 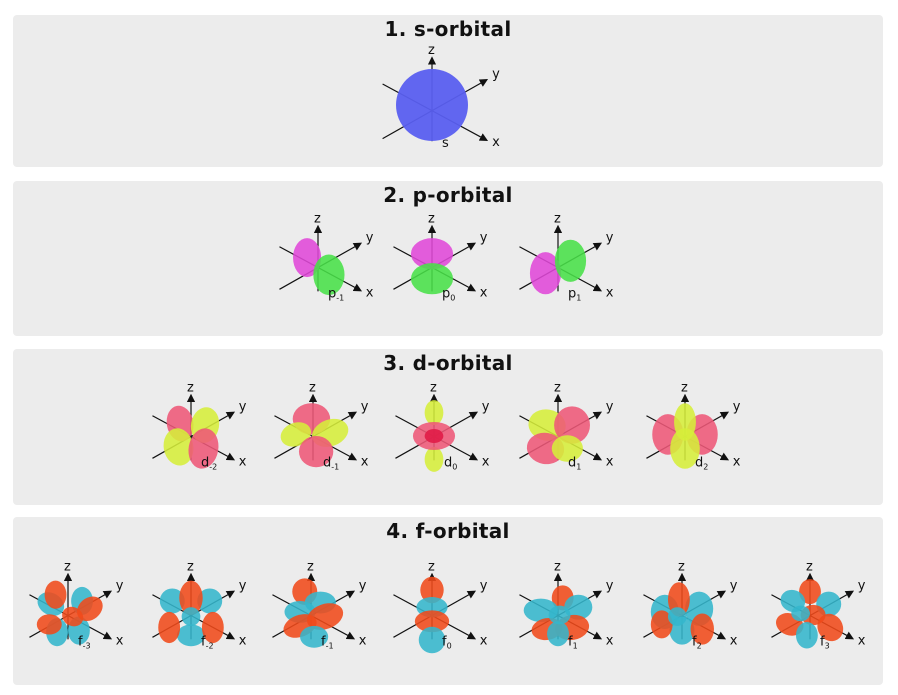 What do you see at coordinates (697, 642) in the screenshot?
I see `orbital-label: f2` at bounding box center [697, 642].